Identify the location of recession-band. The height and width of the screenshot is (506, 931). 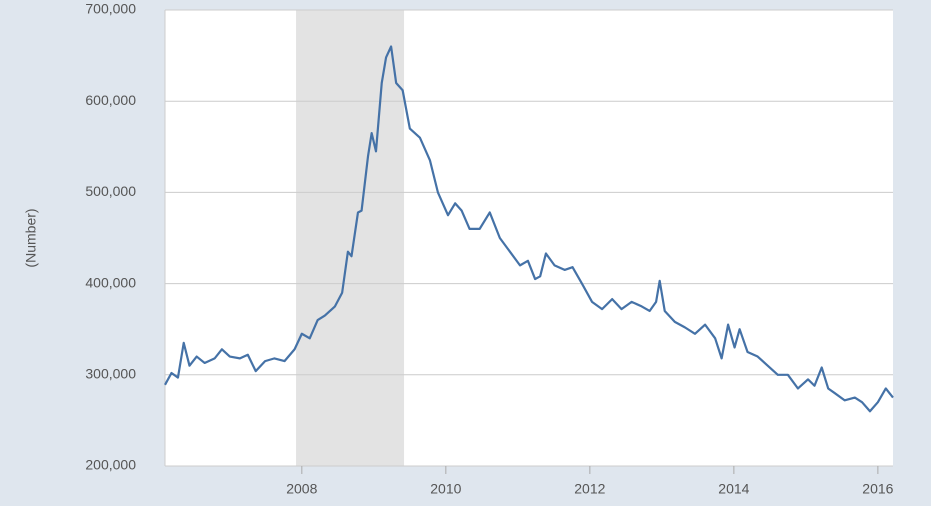
(350, 238).